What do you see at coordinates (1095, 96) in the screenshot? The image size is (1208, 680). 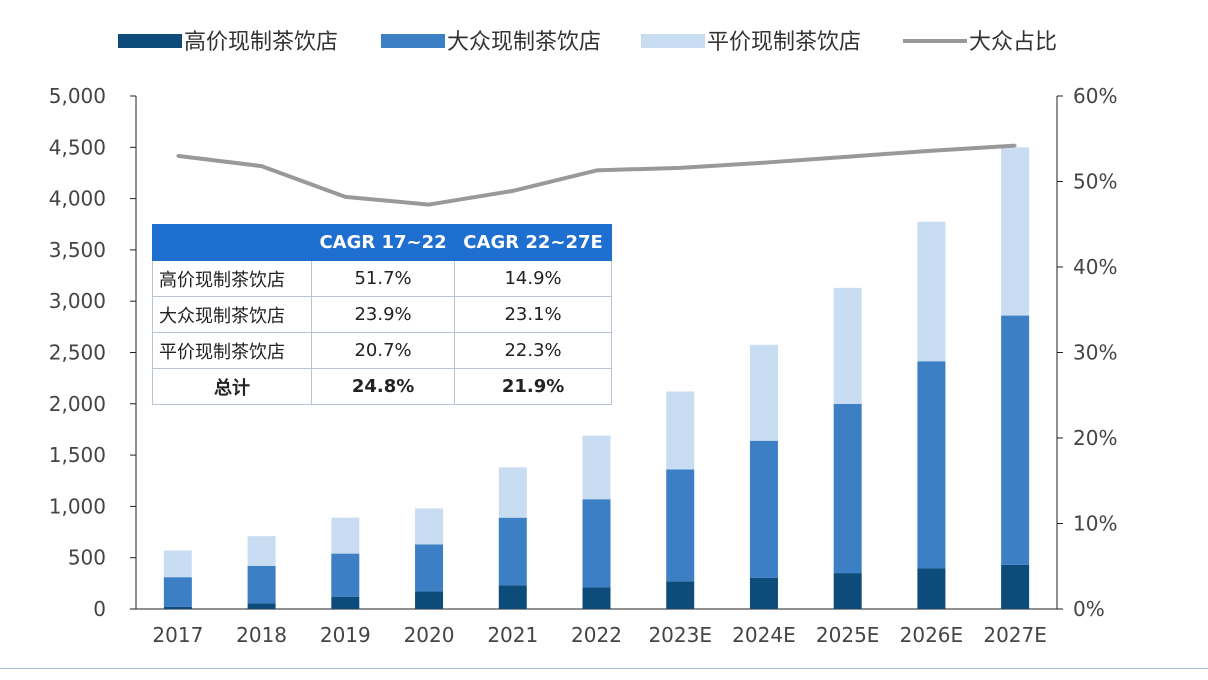 I see `right-tick-label: 60%` at bounding box center [1095, 96].